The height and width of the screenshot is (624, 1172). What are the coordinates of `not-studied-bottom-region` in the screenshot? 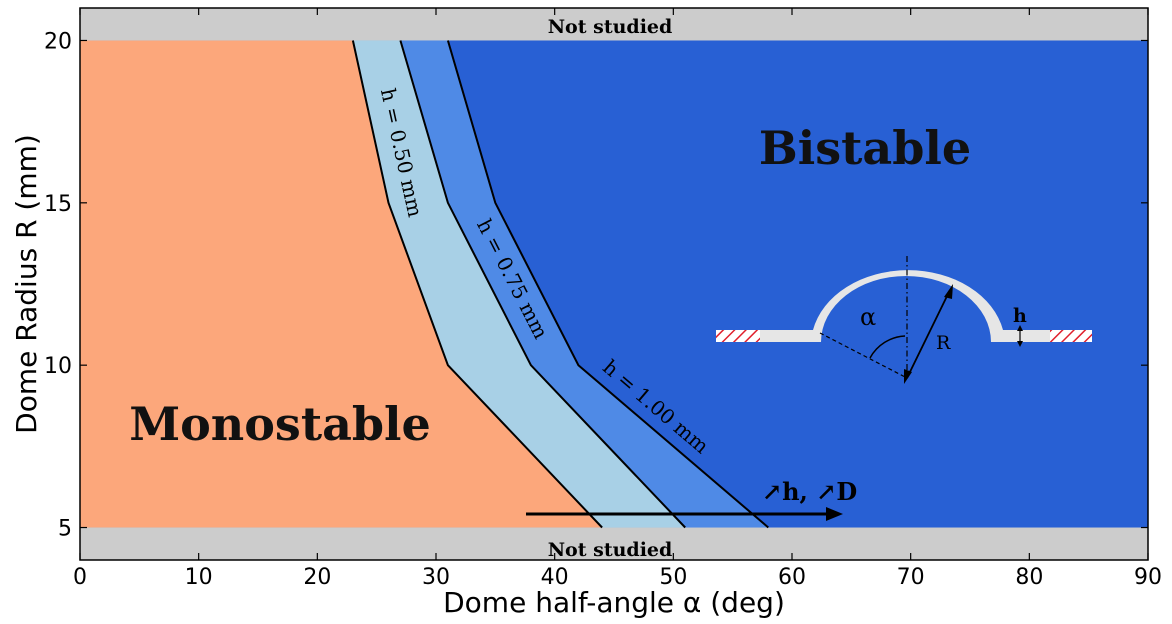 It's located at (614, 543).